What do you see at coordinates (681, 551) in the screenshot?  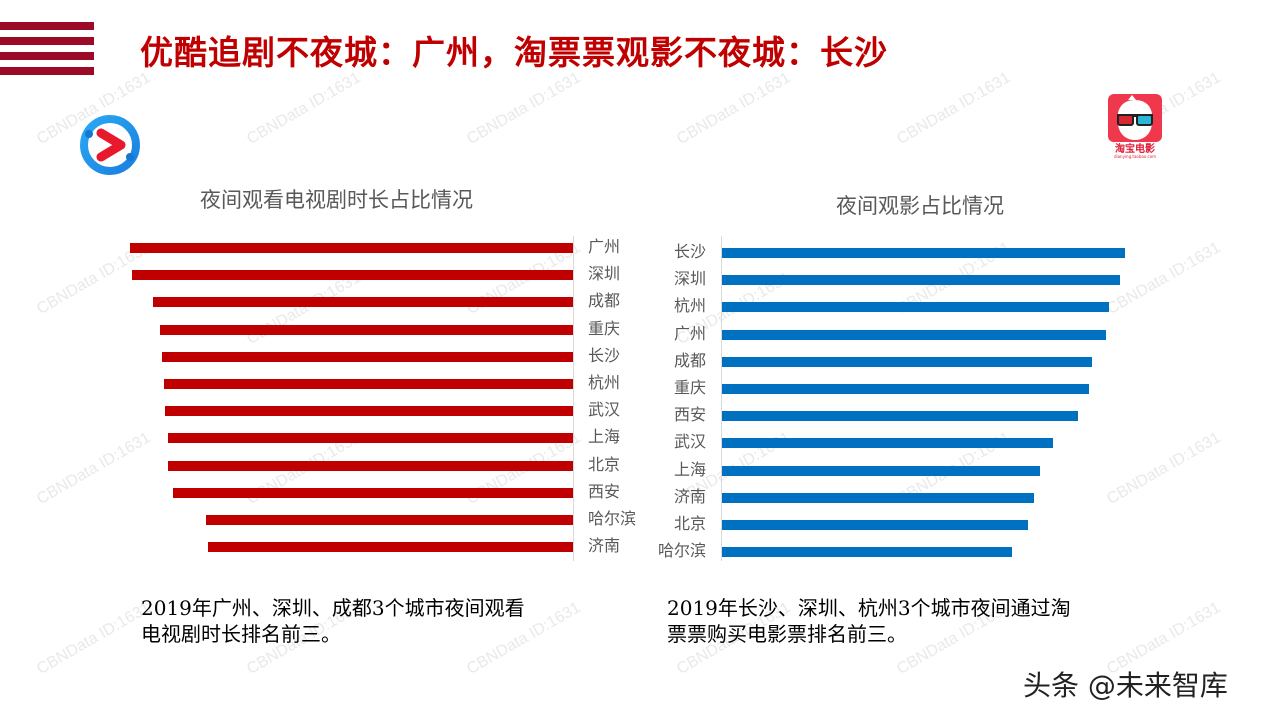 I see `right-chart-category-label: 哈尔滨` at bounding box center [681, 551].